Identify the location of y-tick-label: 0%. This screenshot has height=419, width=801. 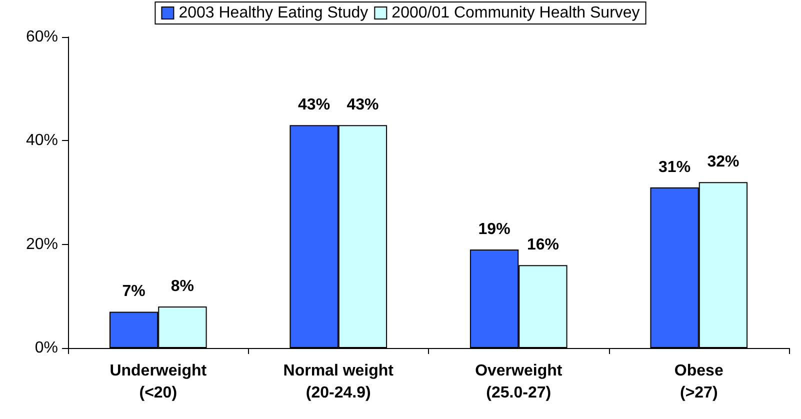
(46, 348).